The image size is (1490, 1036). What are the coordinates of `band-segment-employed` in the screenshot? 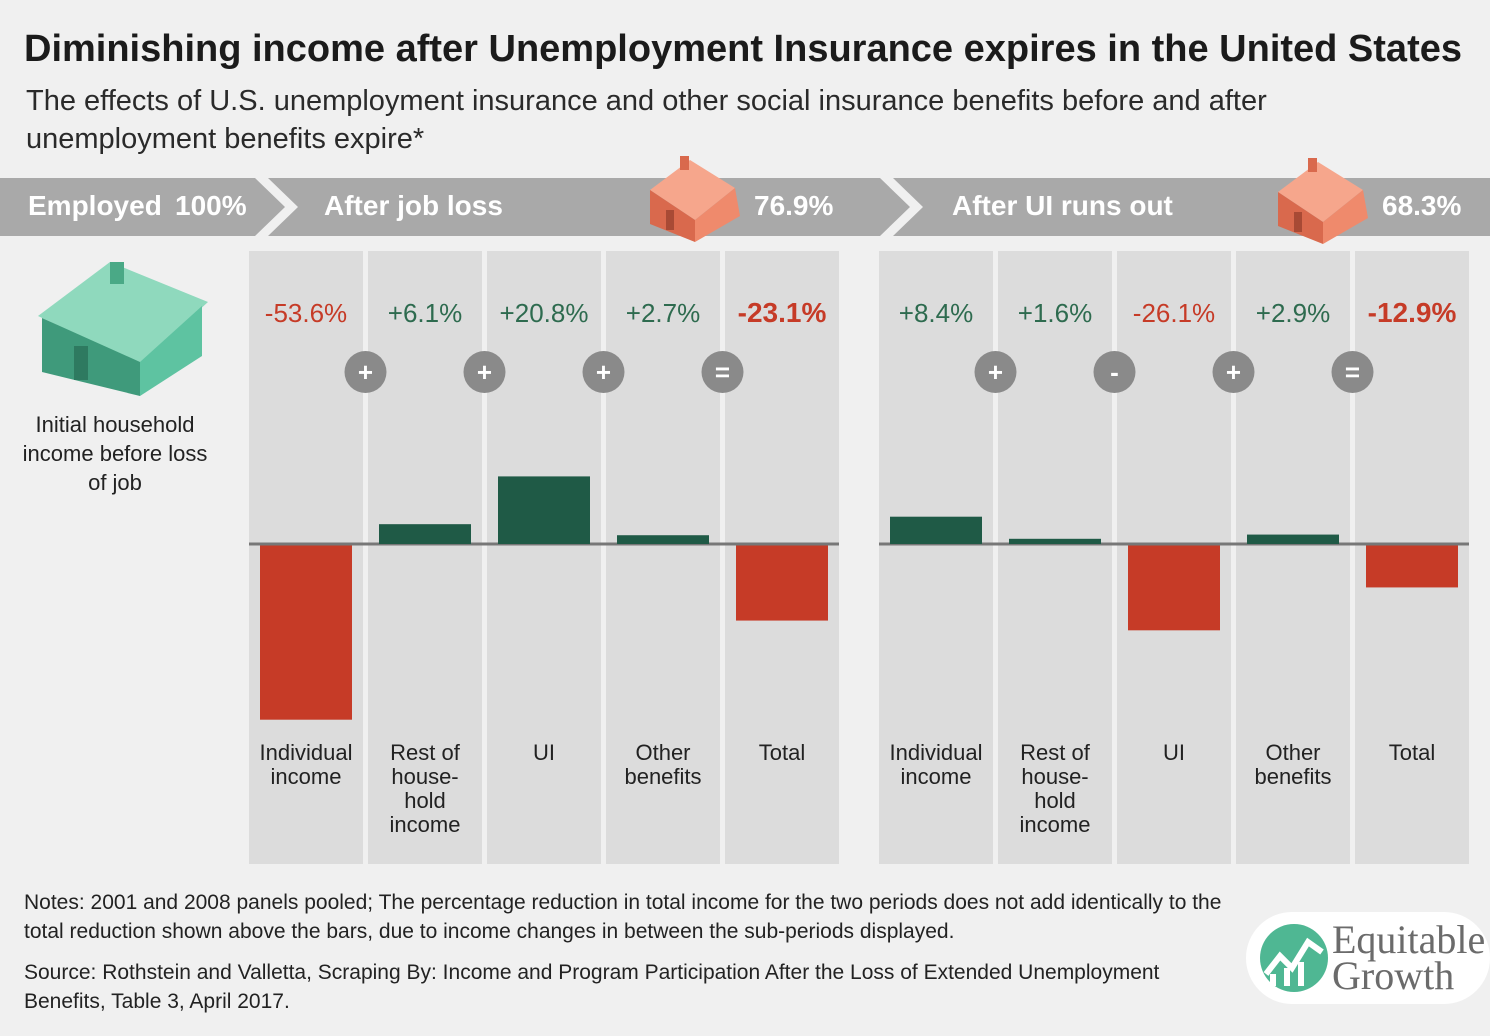 It's located at (142, 207).